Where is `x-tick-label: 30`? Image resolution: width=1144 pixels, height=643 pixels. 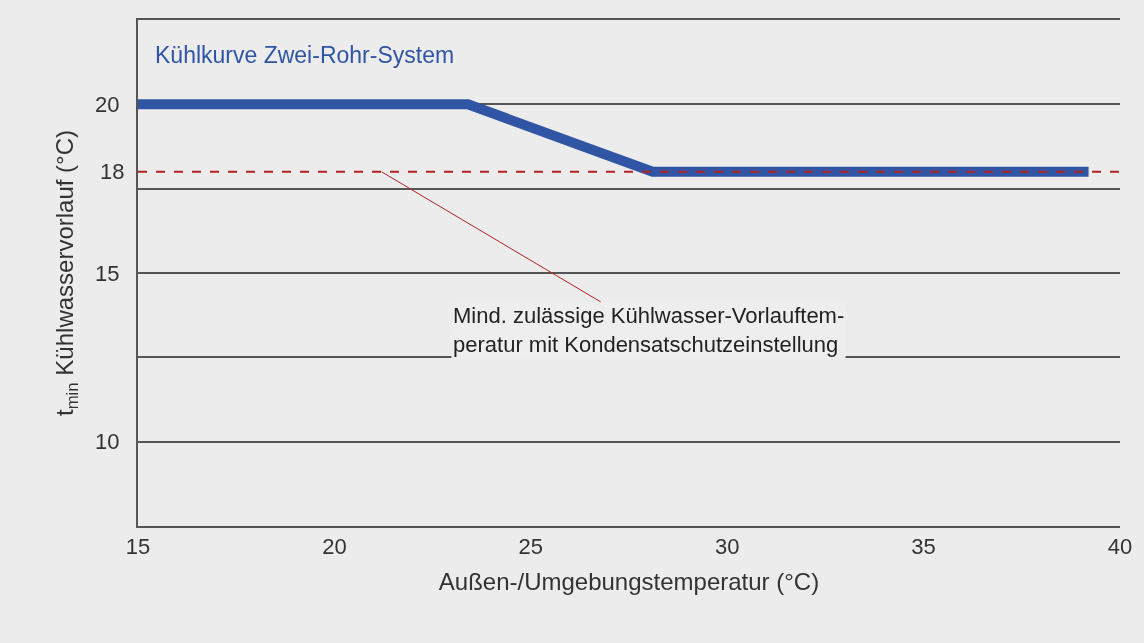 x-tick-label: 30 is located at coordinates (727, 547).